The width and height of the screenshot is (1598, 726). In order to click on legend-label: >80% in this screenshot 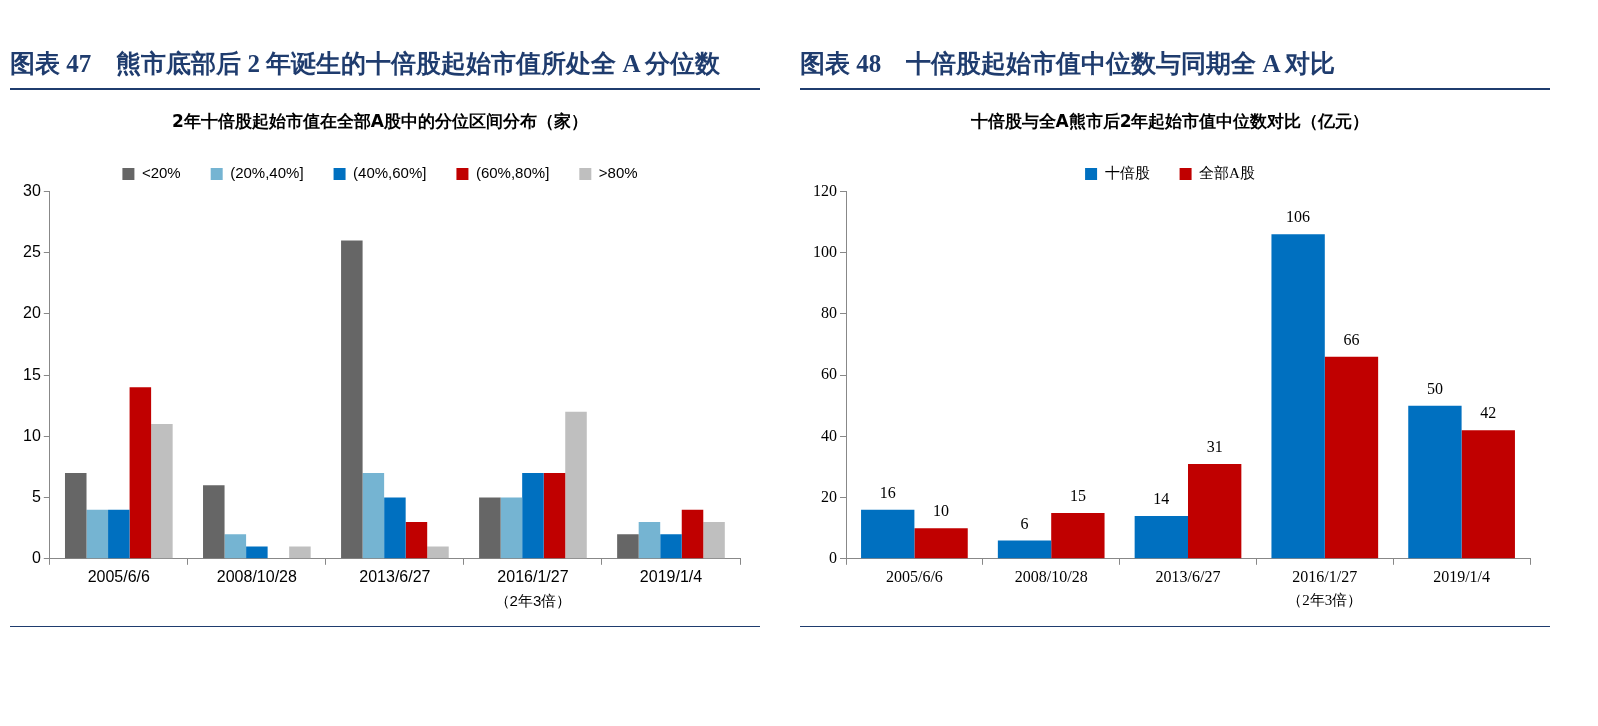, I will do `click(618, 173)`.